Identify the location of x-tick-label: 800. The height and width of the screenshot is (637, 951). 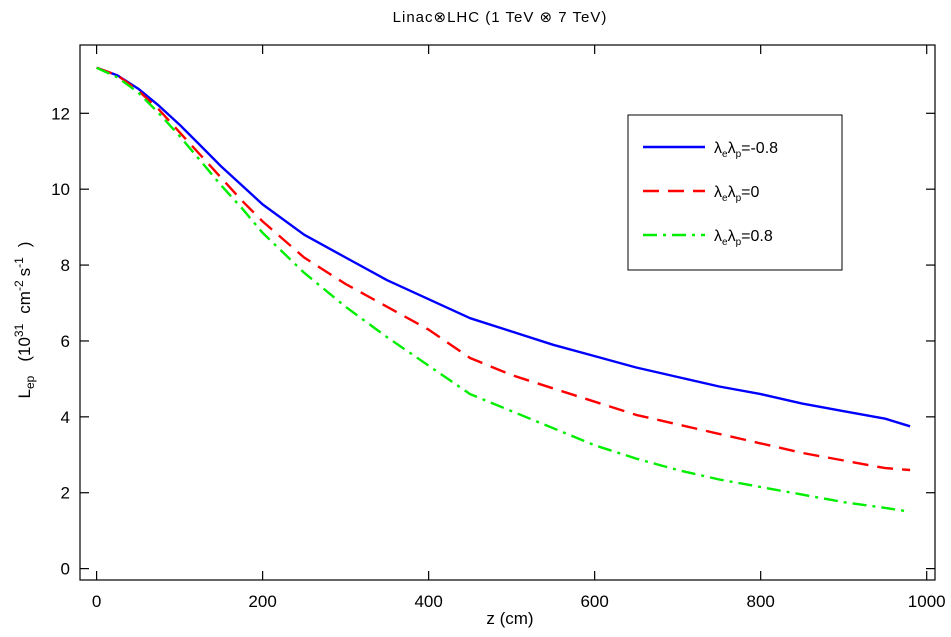
(760, 601).